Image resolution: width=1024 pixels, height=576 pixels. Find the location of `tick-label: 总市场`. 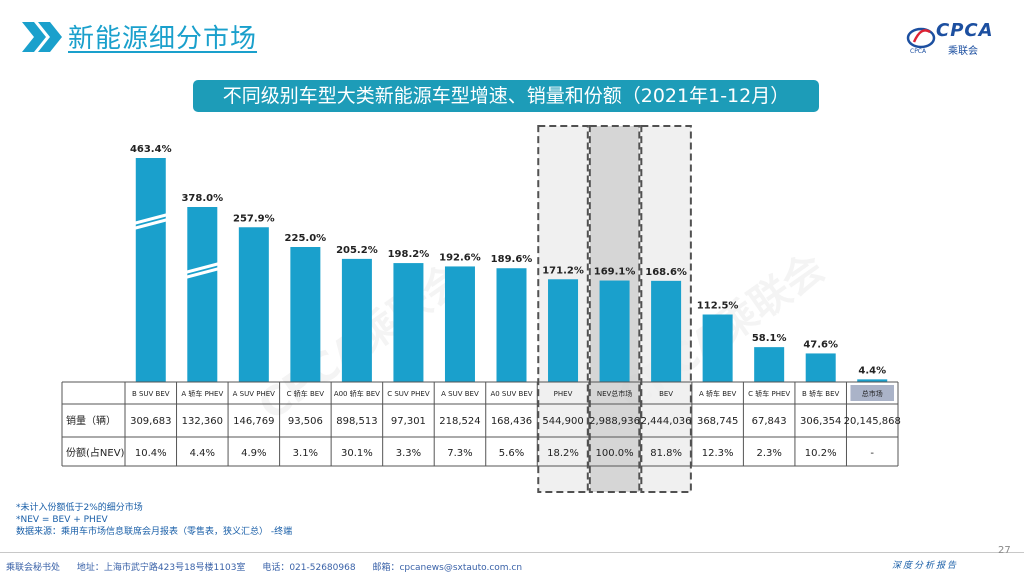

tick-label: 总市场 is located at coordinates (872, 393).